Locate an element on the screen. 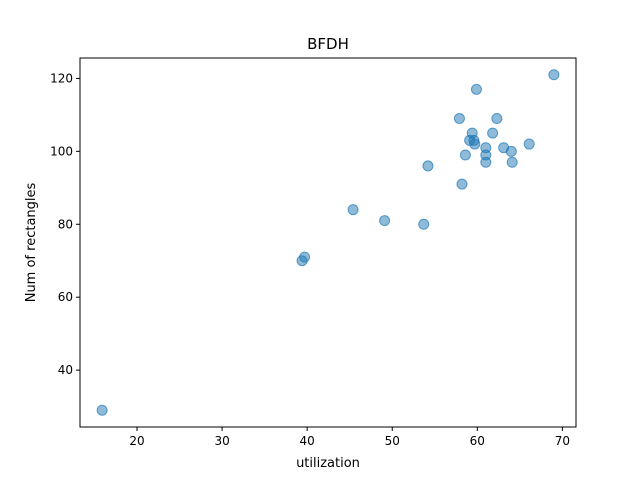 Image resolution: width=640 pixels, height=480 pixels. y-tick-label: 100 is located at coordinates (61, 151).